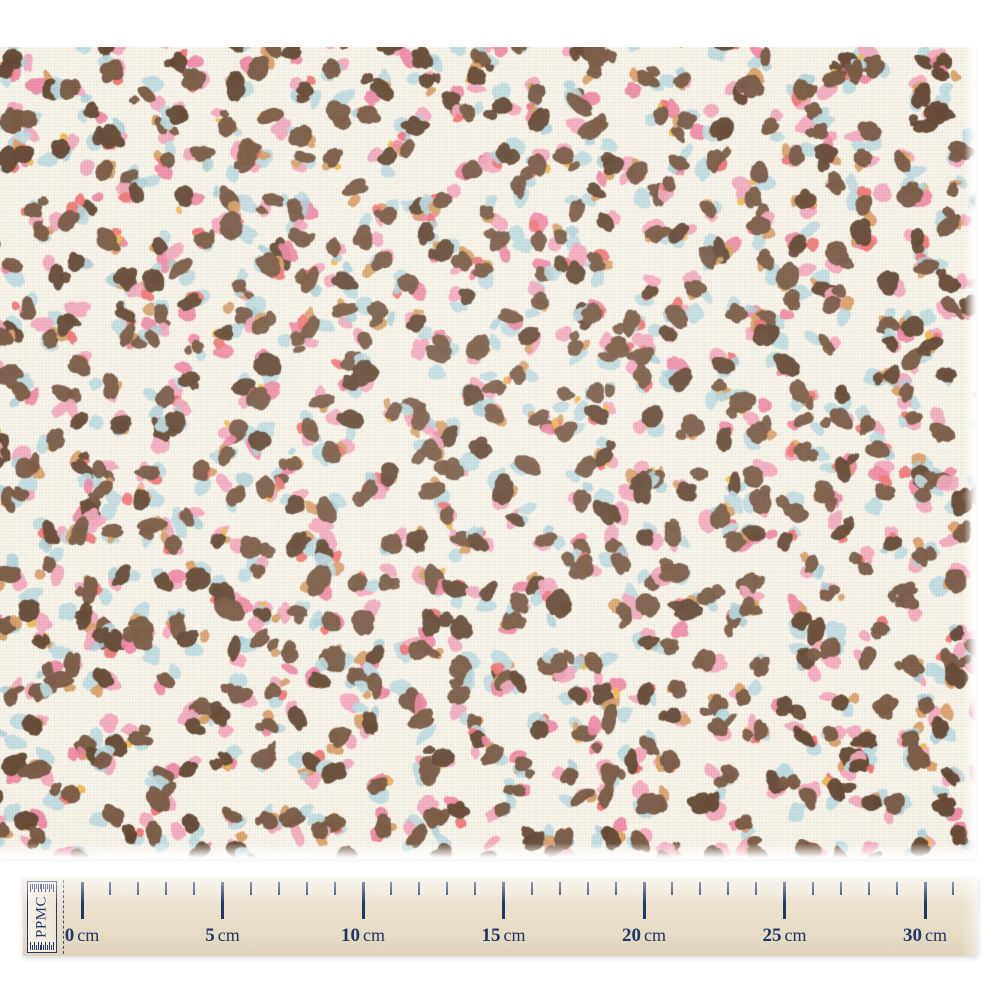 This screenshot has height=1000, width=1000. What do you see at coordinates (491, 935) in the screenshot?
I see `ruler-tick-value: 15` at bounding box center [491, 935].